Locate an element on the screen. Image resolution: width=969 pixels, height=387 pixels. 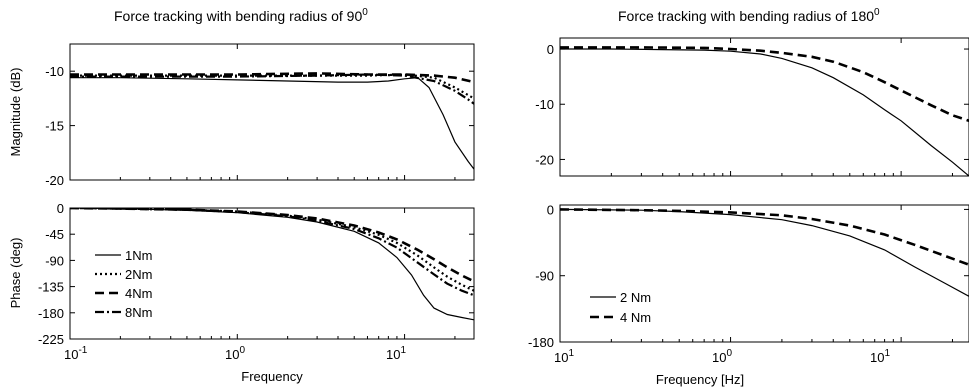
y-axis-label: Phase (deg) is located at coordinates (15, 273).